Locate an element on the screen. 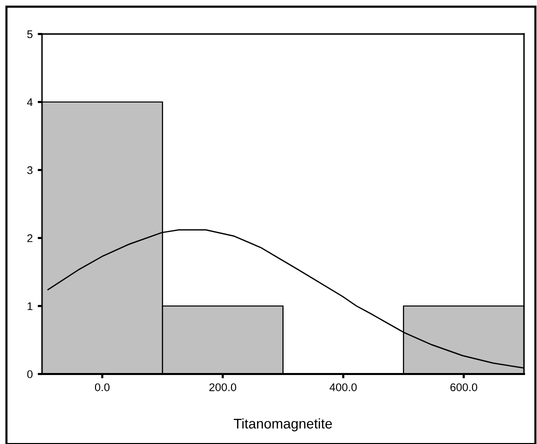 The height and width of the screenshot is (444, 537). y-tick-label: 5 is located at coordinates (30, 34).